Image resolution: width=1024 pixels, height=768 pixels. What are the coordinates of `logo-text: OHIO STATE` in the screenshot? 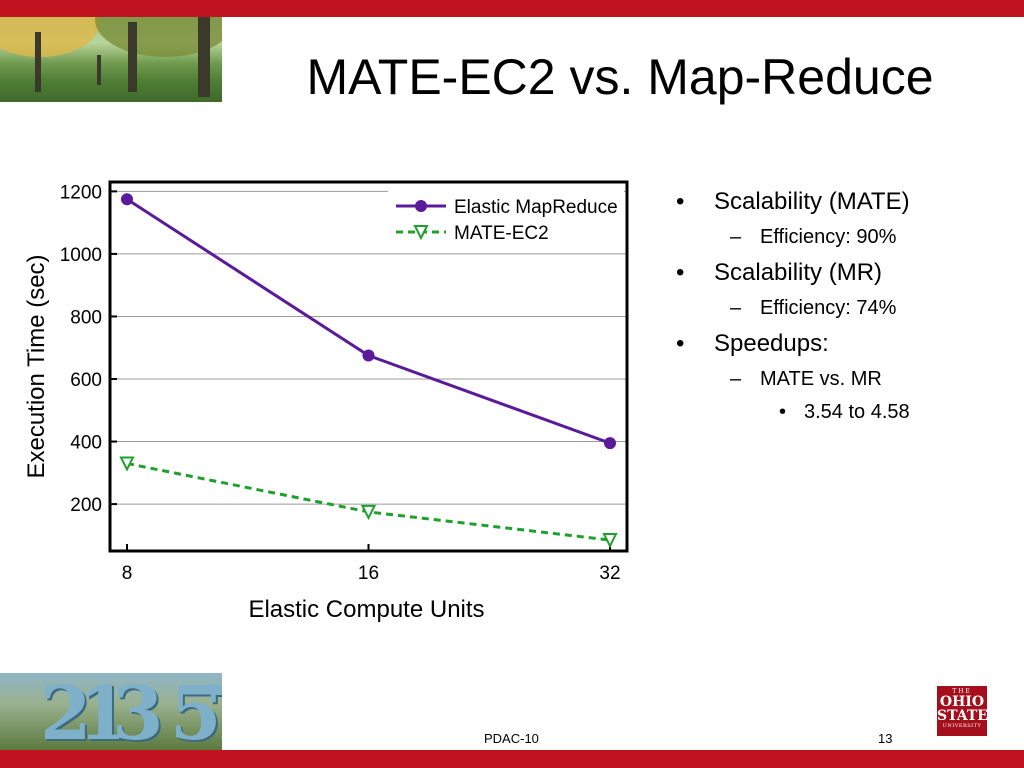 It's located at (962, 709).